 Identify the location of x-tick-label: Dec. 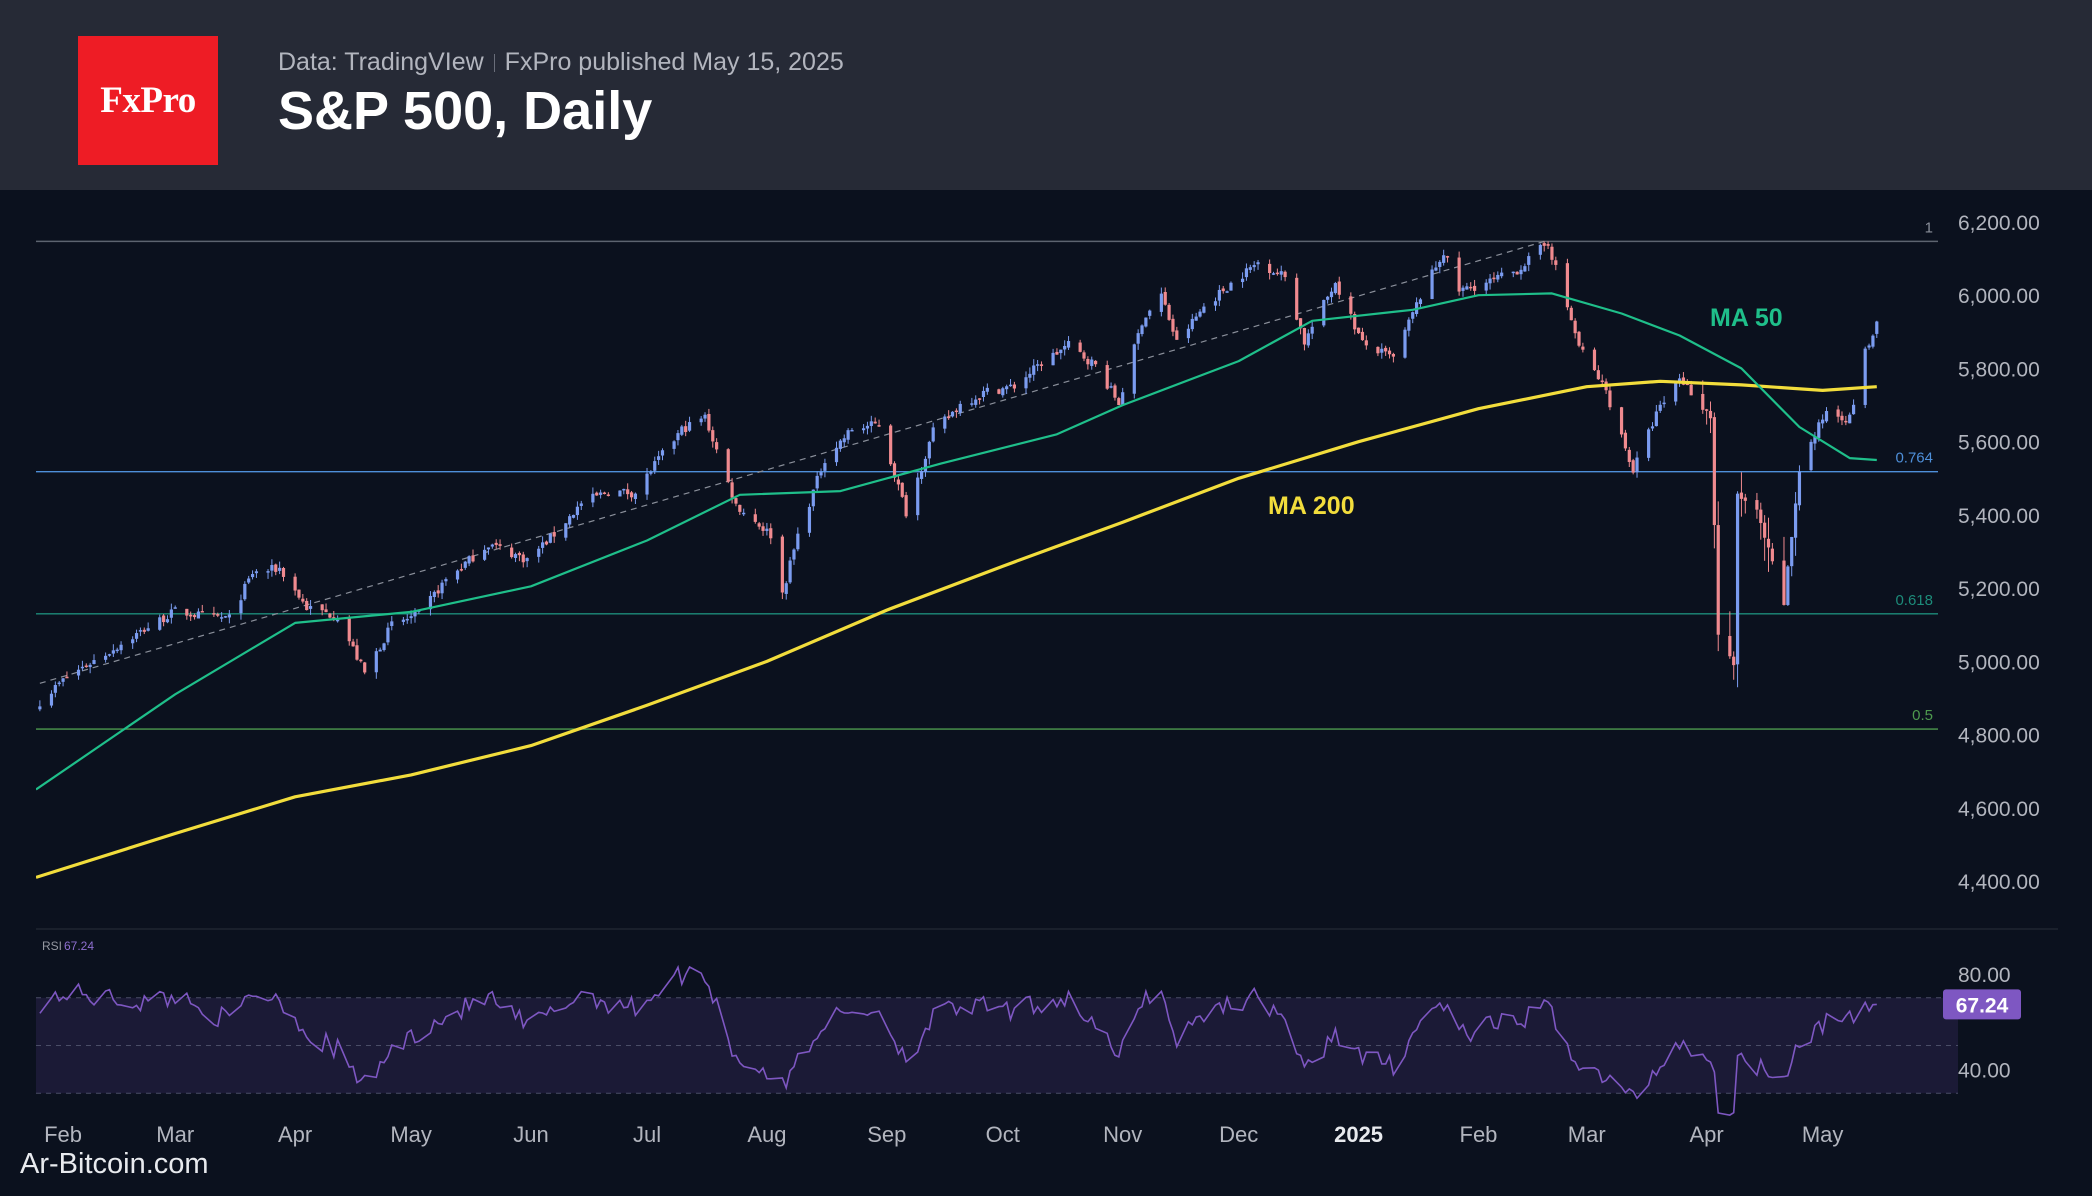
(1238, 1134).